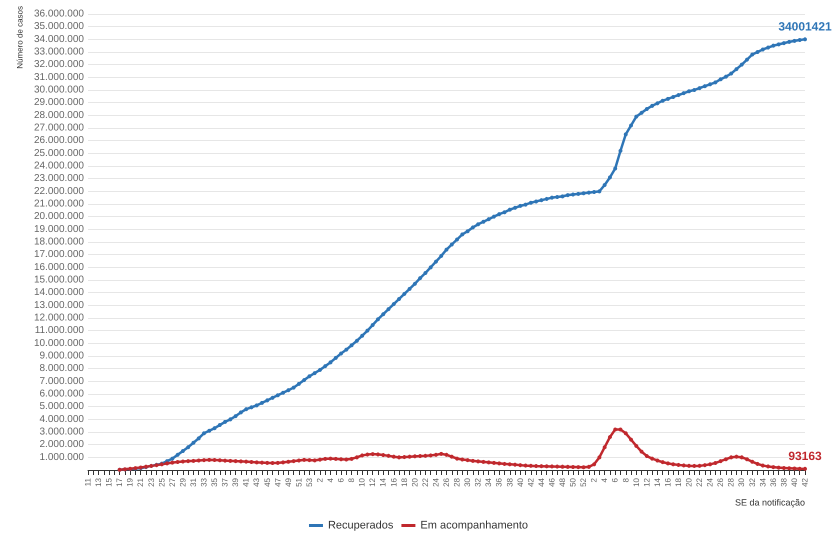 The image size is (837, 540). Describe the element at coordinates (59, 166) in the screenshot. I see `y-tick-label: 24.000.000` at that location.